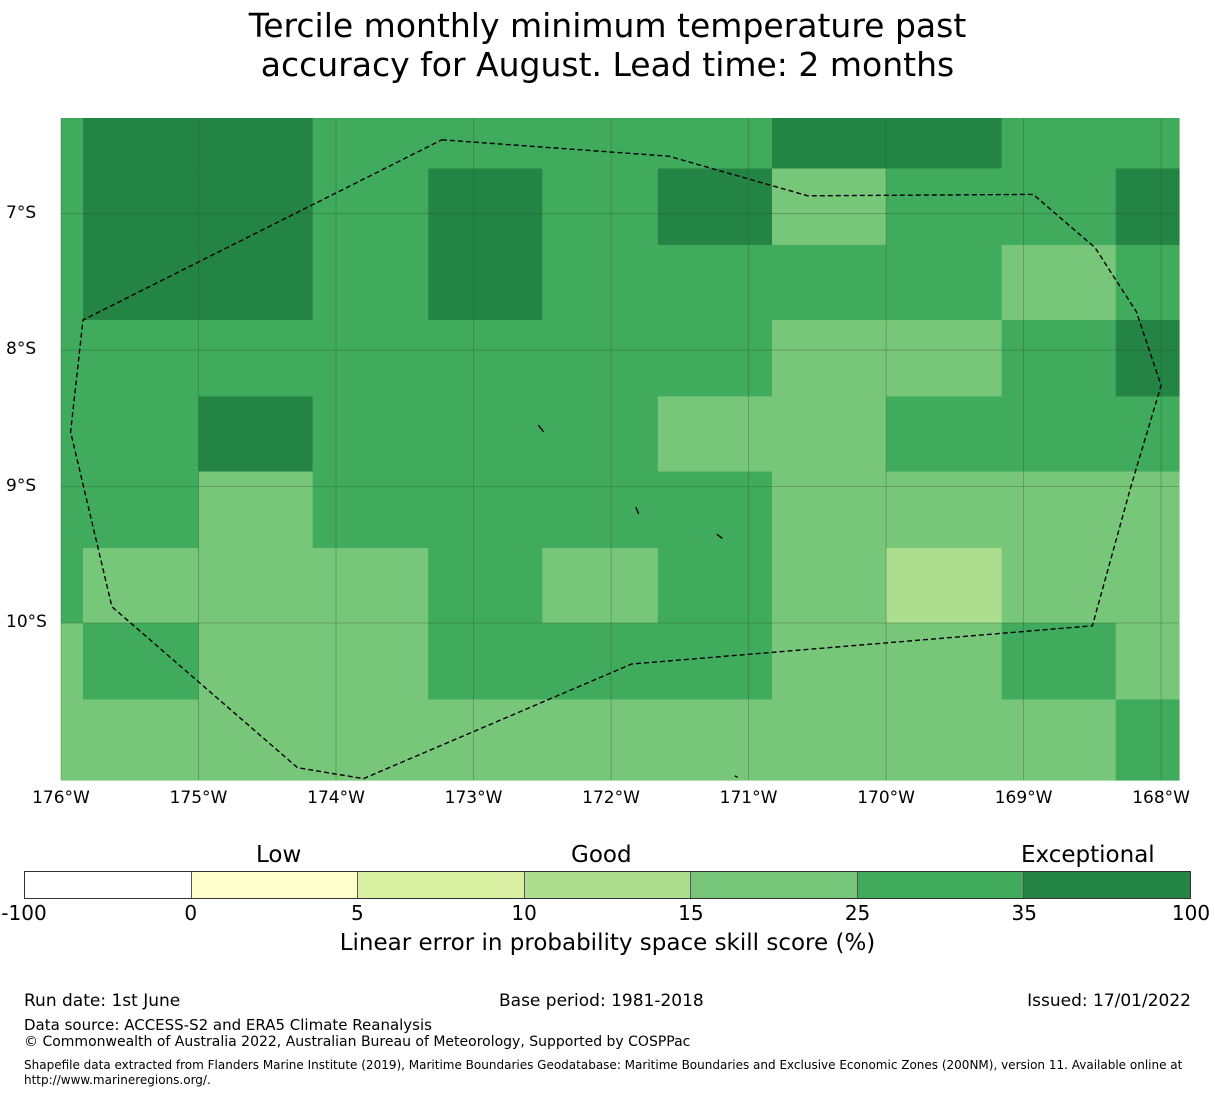 This screenshot has width=1215, height=1095. Describe the element at coordinates (1023, 798) in the screenshot. I see `longitude-tick-label: 169°W` at that location.